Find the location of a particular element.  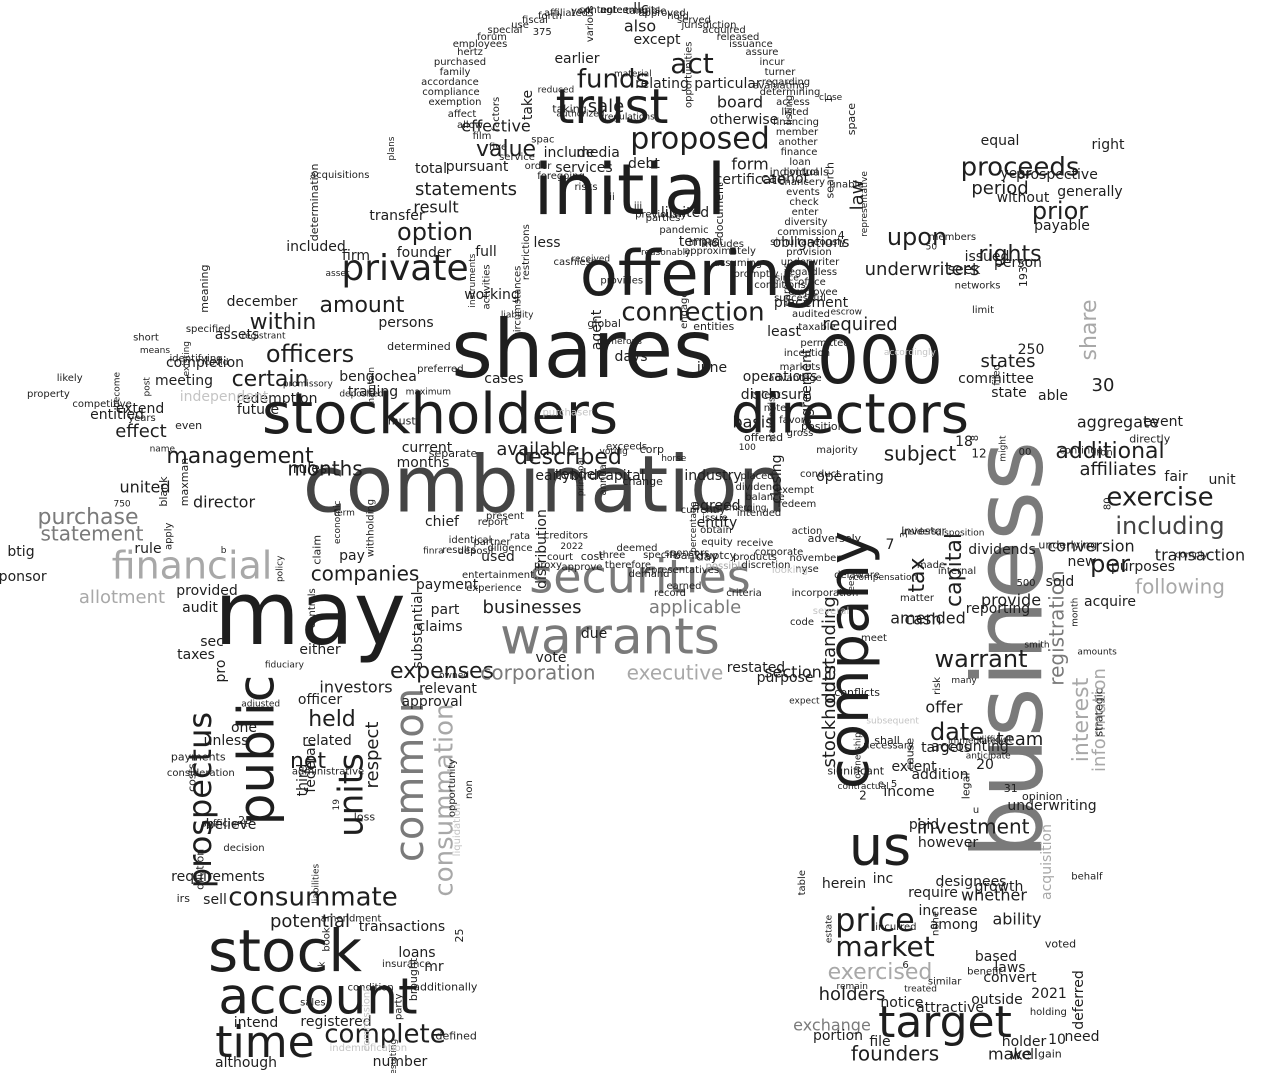

word: agreement is located at coordinates (807, 386).